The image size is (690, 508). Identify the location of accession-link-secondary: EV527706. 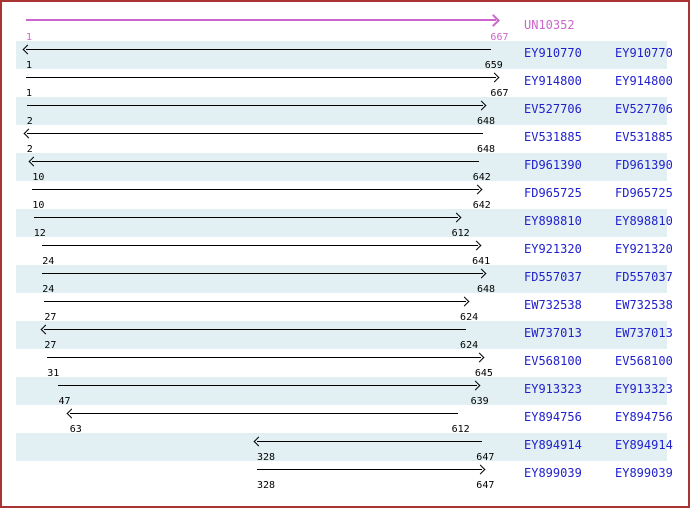
(644, 109).